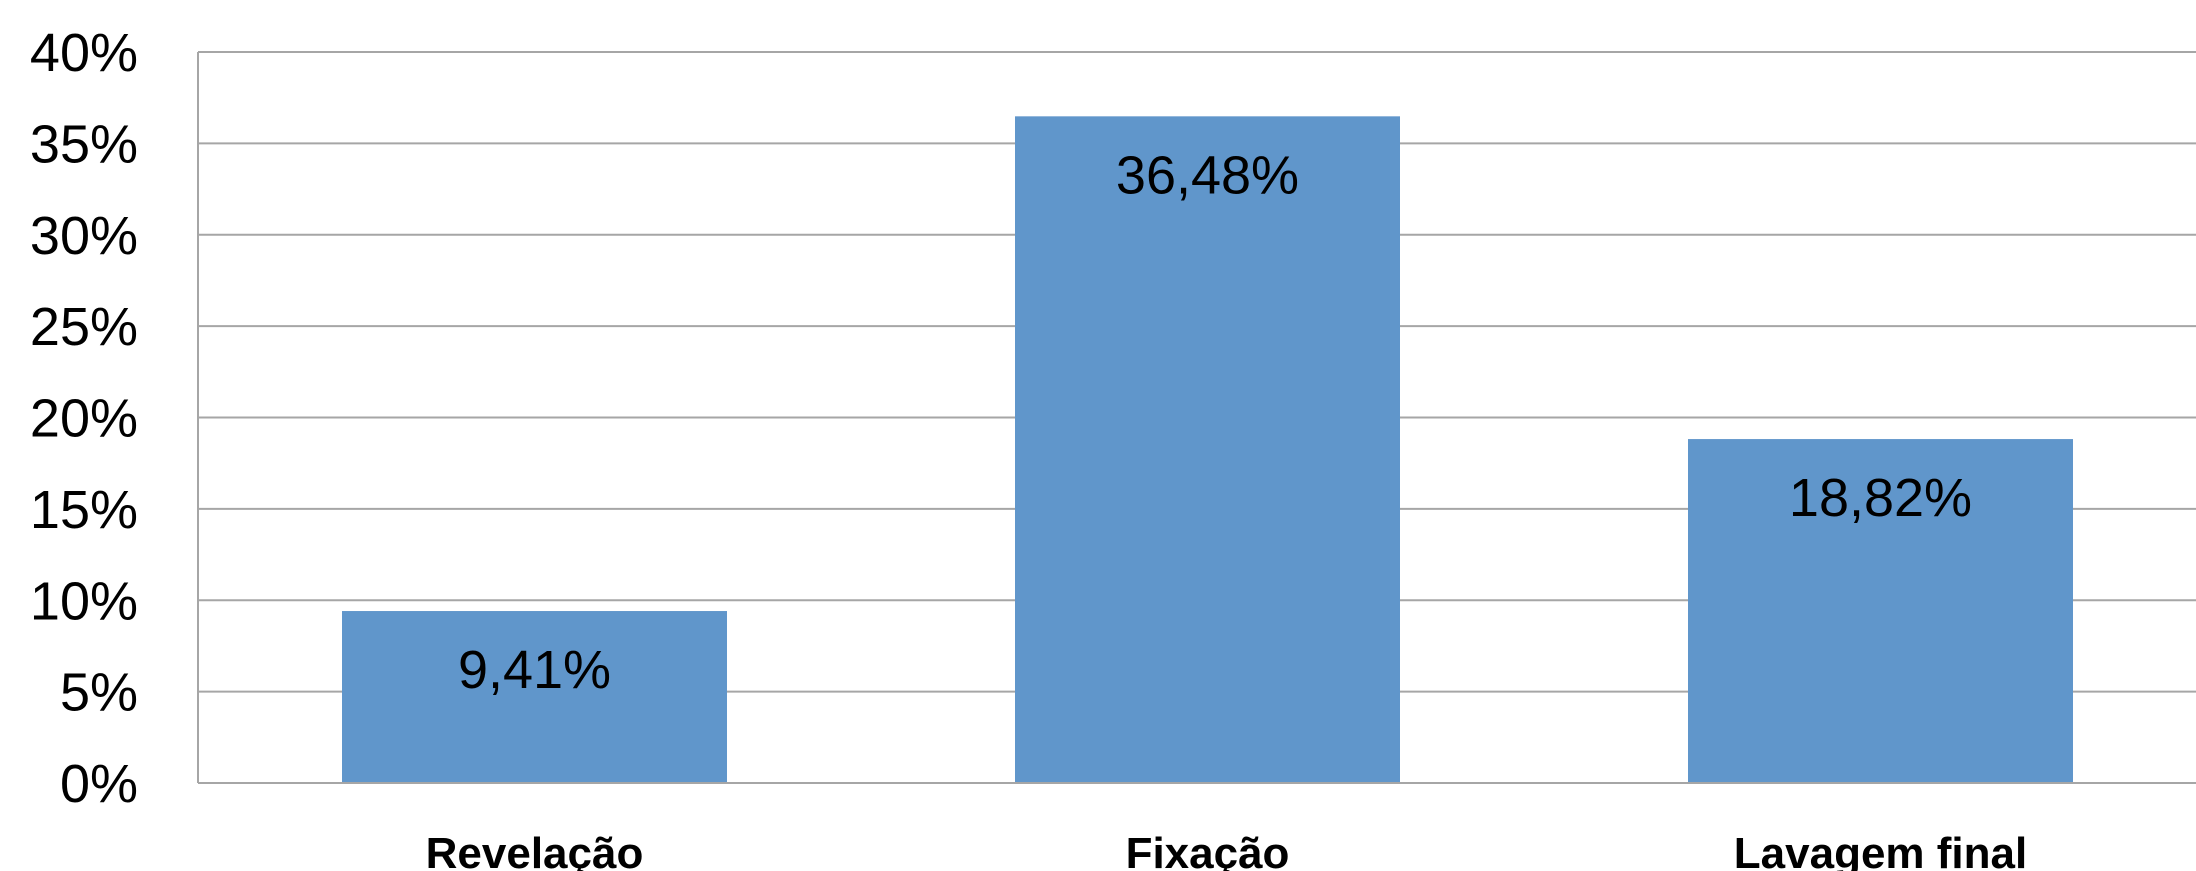 The height and width of the screenshot is (871, 2196). What do you see at coordinates (84, 601) in the screenshot?
I see `y-tick-label: 10%` at bounding box center [84, 601].